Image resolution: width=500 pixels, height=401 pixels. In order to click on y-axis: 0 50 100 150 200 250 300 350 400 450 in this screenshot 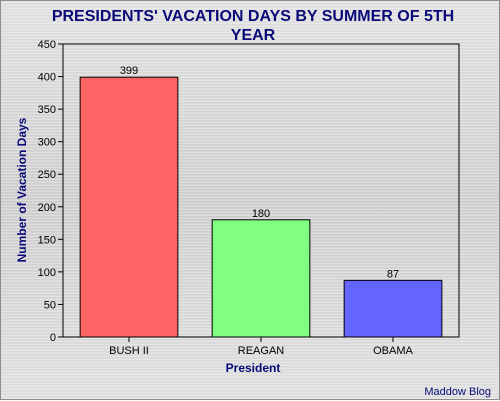, I will do `click(50, 191)`.